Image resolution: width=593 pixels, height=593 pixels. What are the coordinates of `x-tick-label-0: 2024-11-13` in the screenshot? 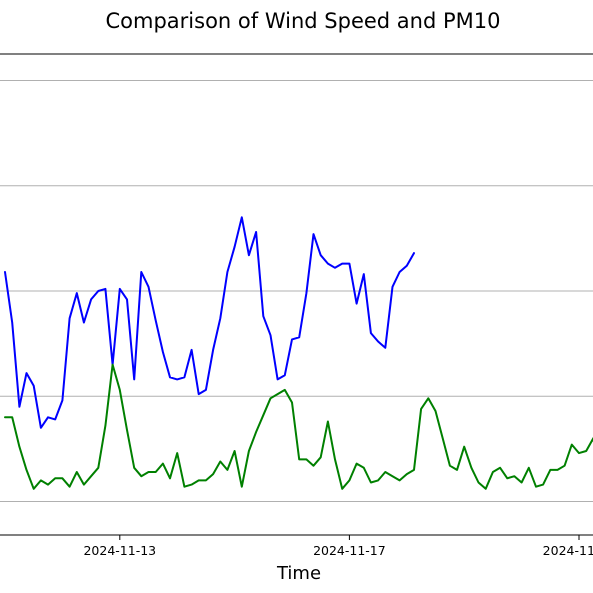 It's located at (119, 550).